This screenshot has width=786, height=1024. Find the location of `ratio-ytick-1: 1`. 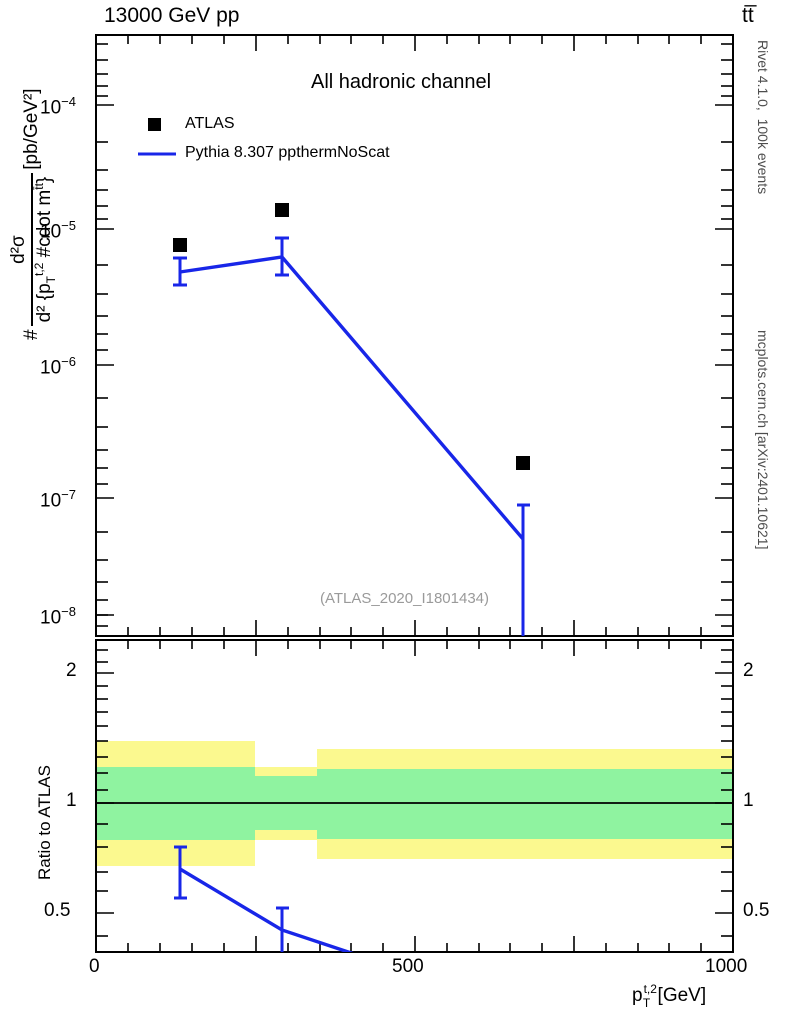

ratio-ytick-1: 1 is located at coordinates (71, 800).